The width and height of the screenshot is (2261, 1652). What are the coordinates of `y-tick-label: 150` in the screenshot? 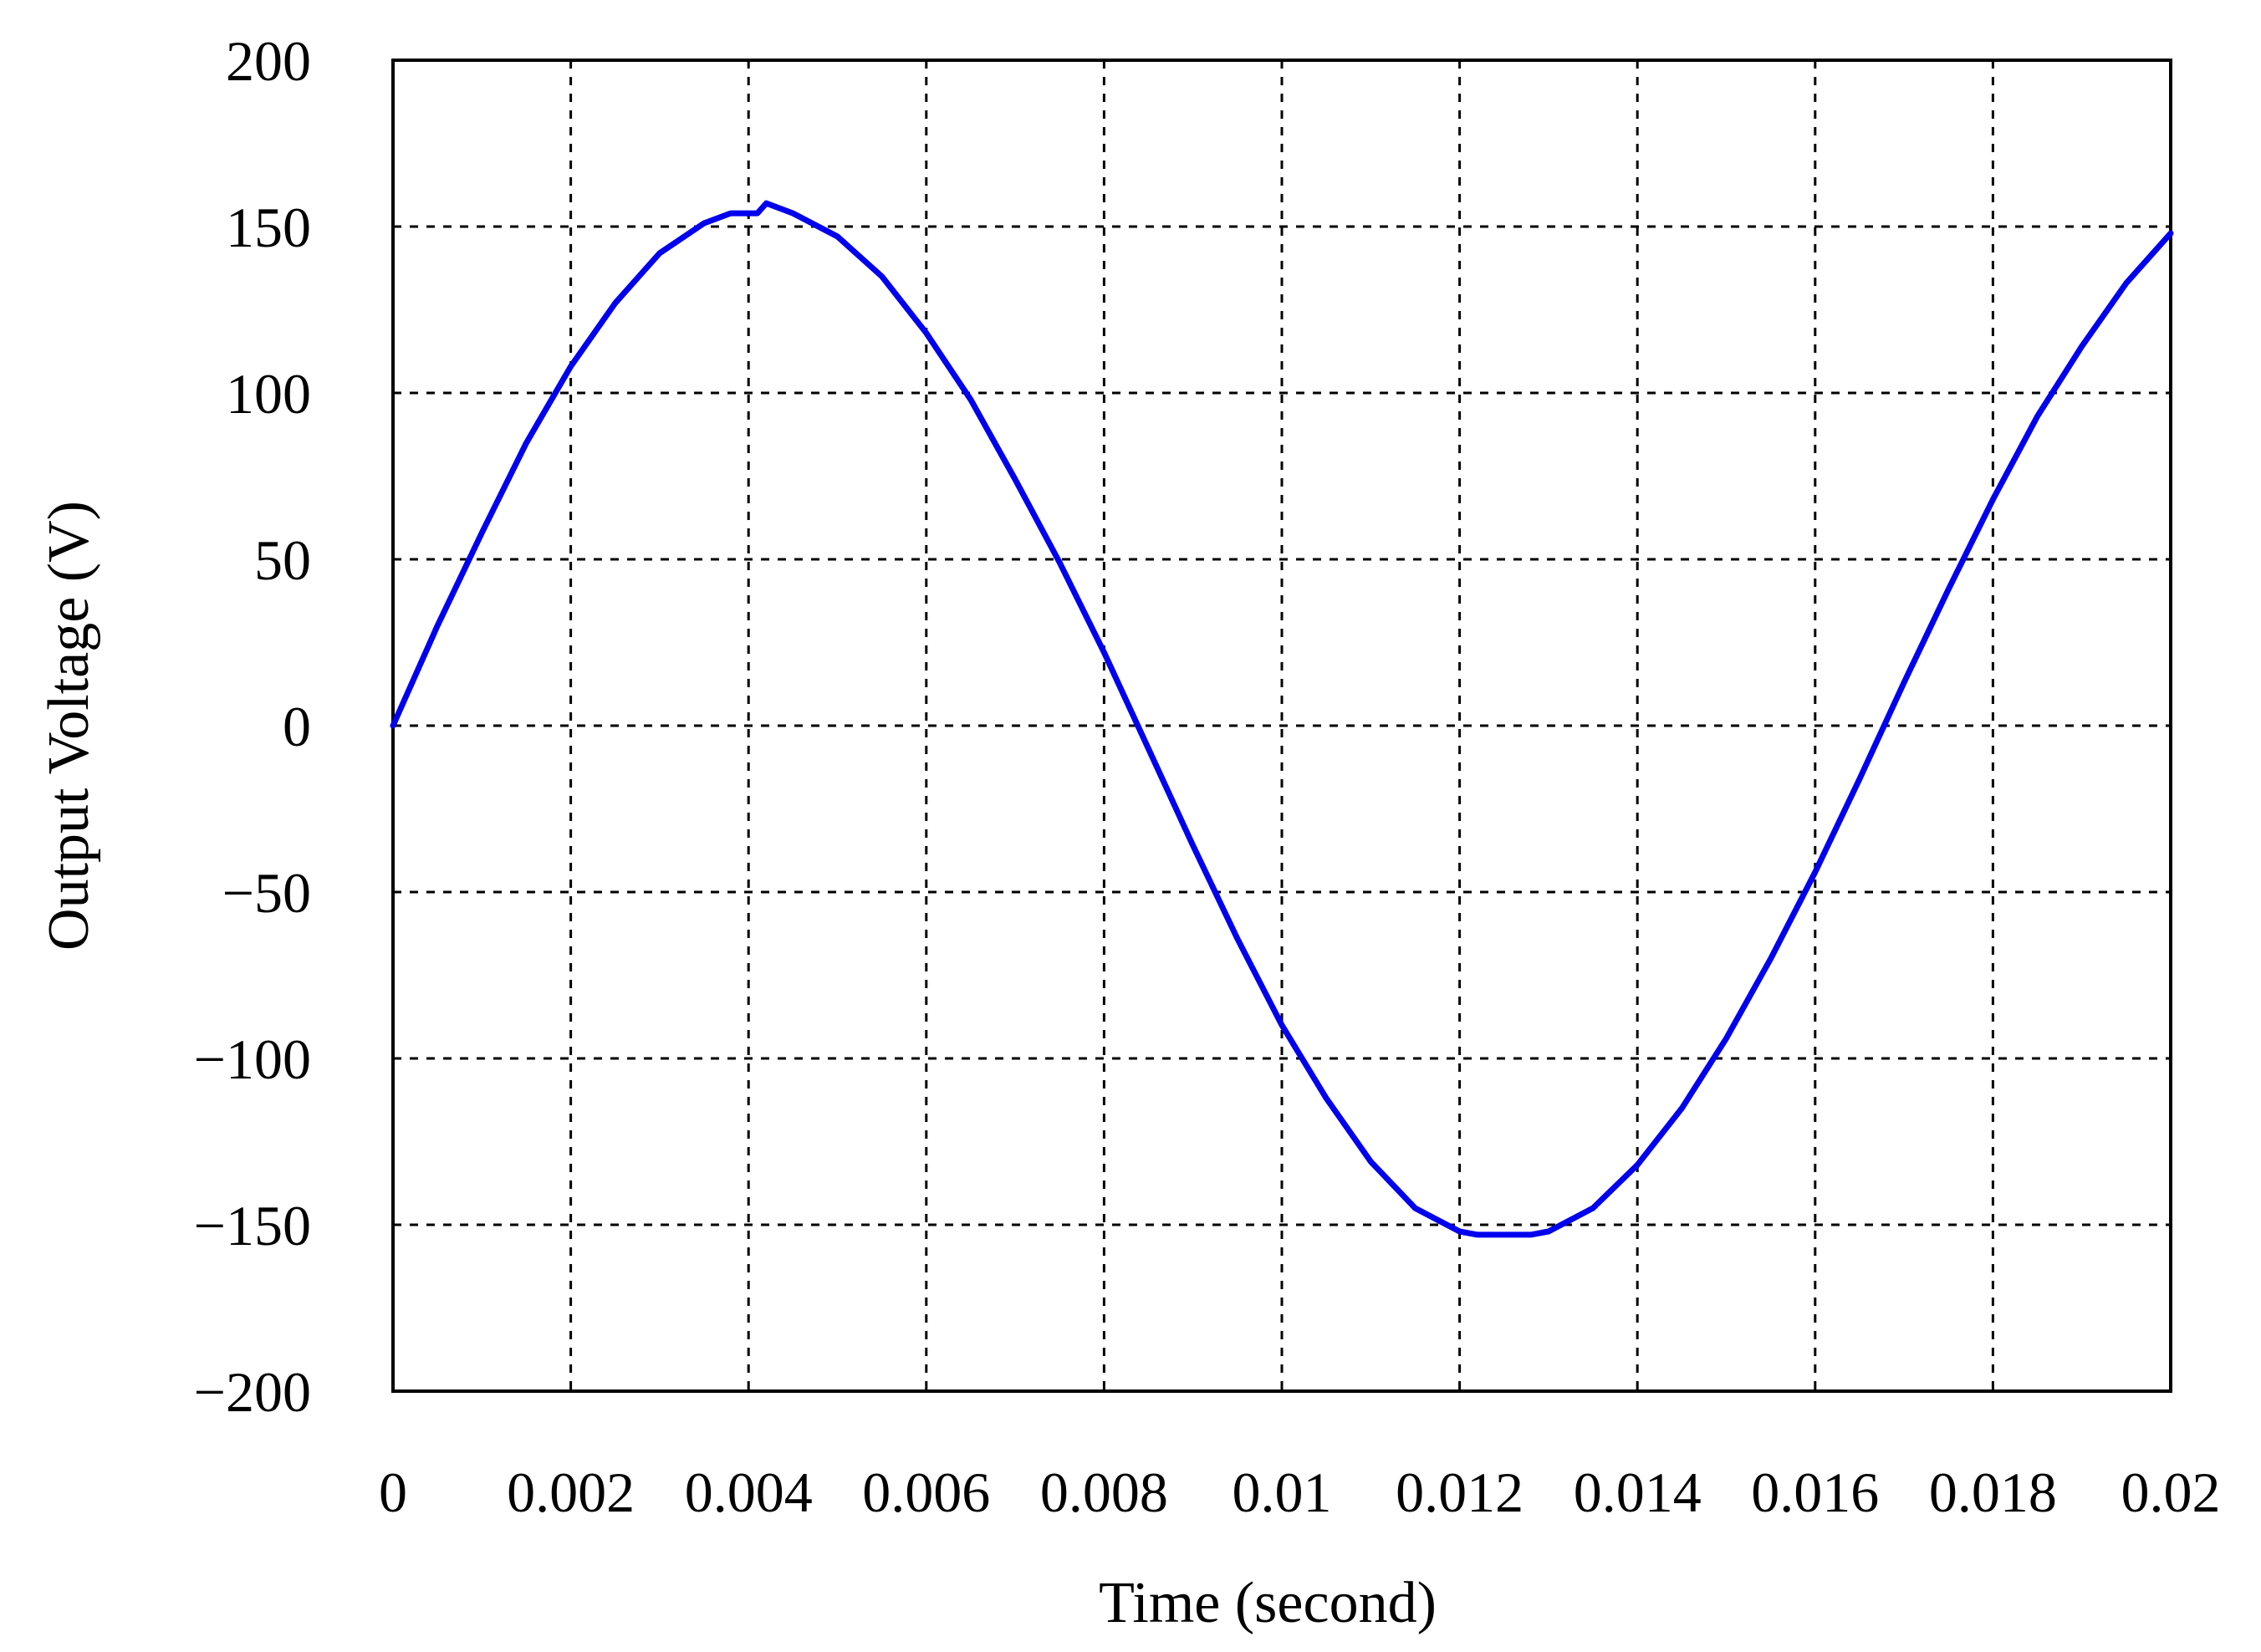 It's located at (268, 227).